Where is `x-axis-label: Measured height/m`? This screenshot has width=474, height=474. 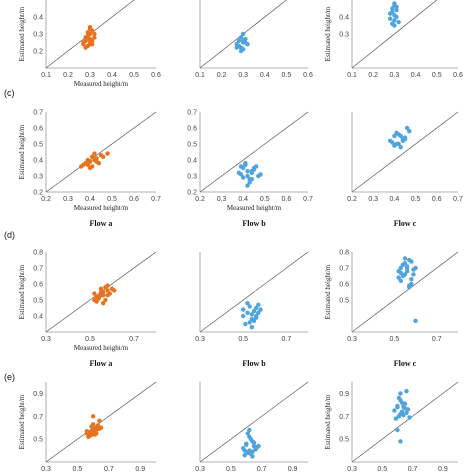 x-axis-label: Measured height/m is located at coordinates (101, 348).